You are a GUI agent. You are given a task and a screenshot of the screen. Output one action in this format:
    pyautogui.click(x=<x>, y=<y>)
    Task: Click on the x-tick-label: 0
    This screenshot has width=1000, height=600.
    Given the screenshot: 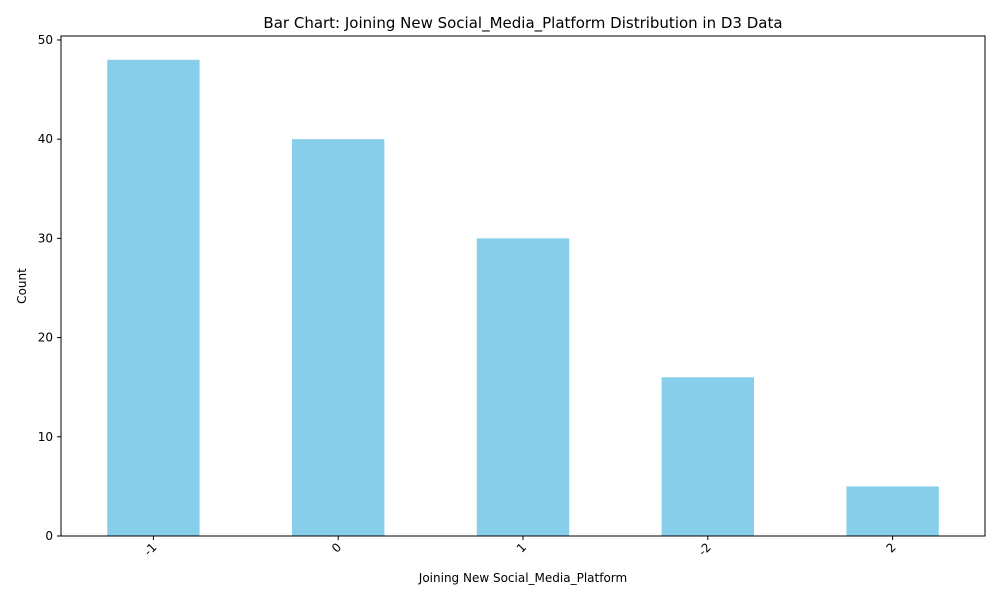 What is the action you would take?
    pyautogui.click(x=336, y=547)
    